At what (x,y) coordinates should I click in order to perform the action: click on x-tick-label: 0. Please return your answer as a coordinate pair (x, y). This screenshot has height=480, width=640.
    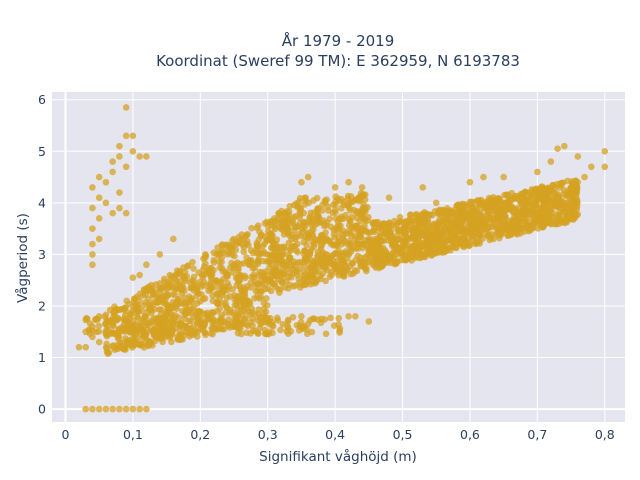
    Looking at the image, I should click on (66, 434).